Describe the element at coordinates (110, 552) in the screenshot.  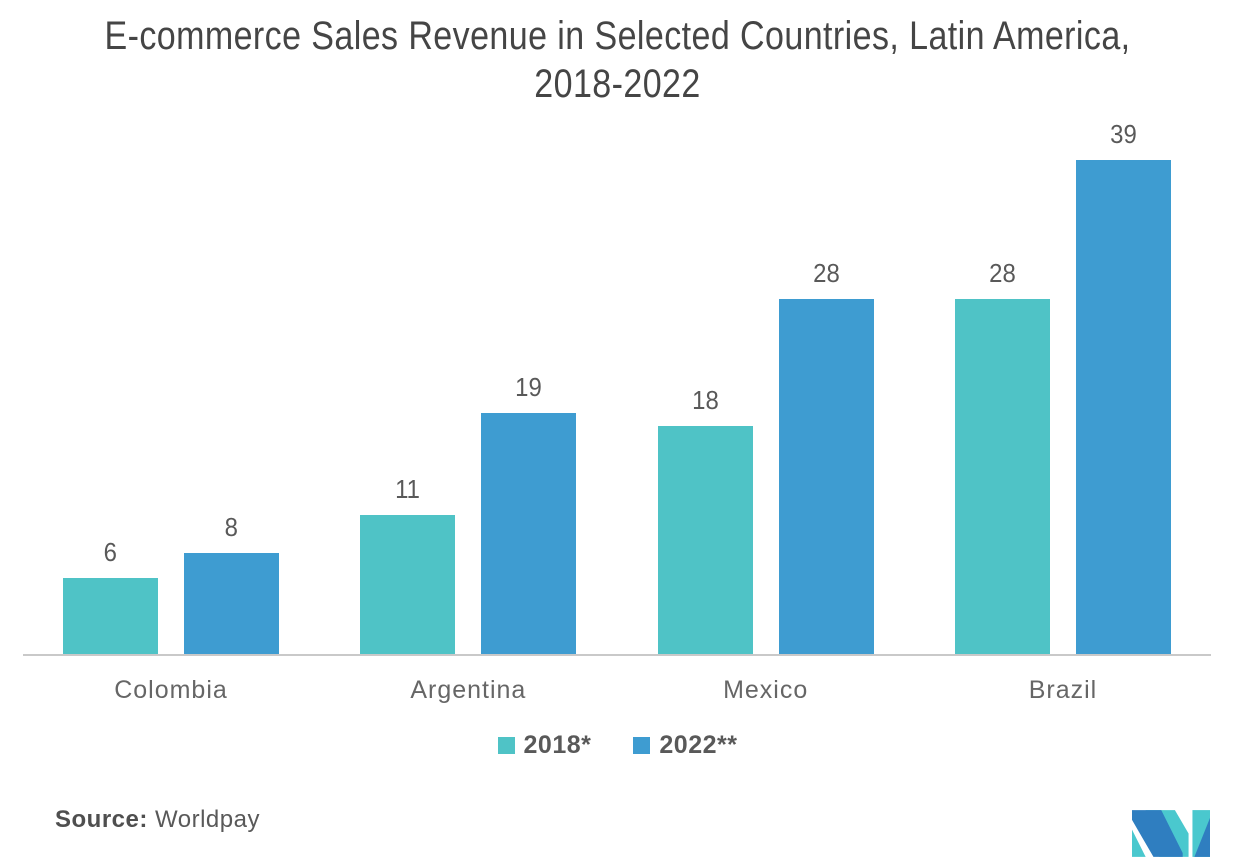
I see `bar-value-label: 6` at that location.